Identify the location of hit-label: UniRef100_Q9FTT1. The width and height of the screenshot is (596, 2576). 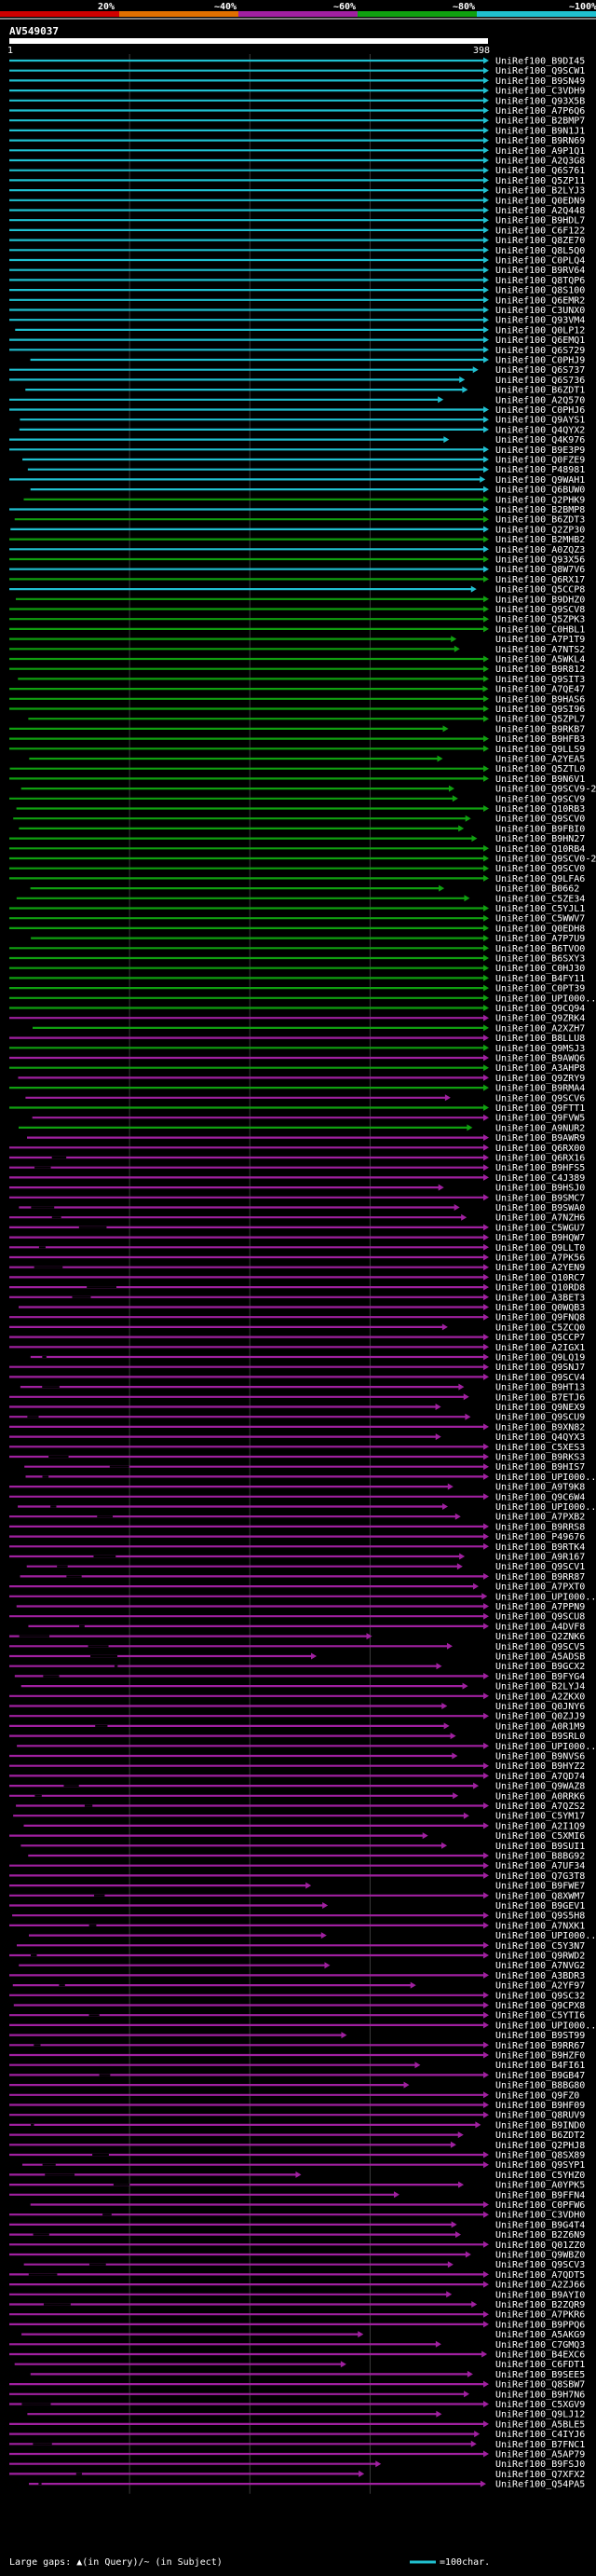
(540, 1108).